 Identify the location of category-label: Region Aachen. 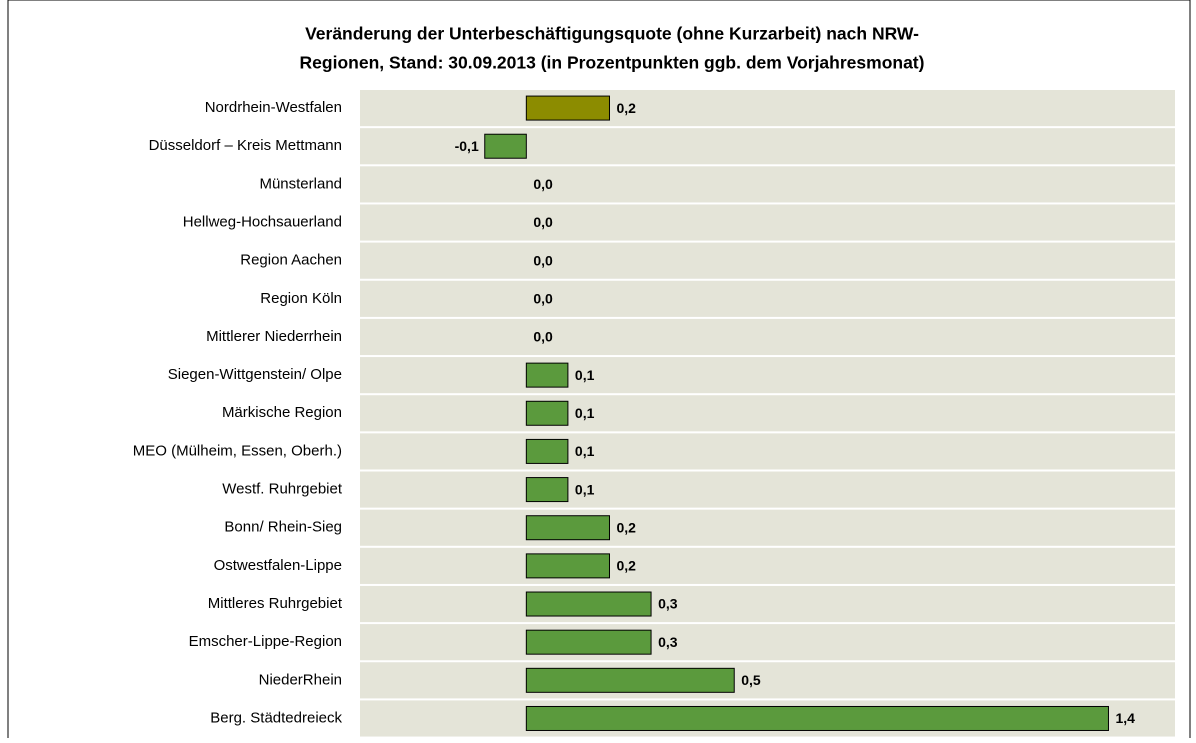
(291, 260).